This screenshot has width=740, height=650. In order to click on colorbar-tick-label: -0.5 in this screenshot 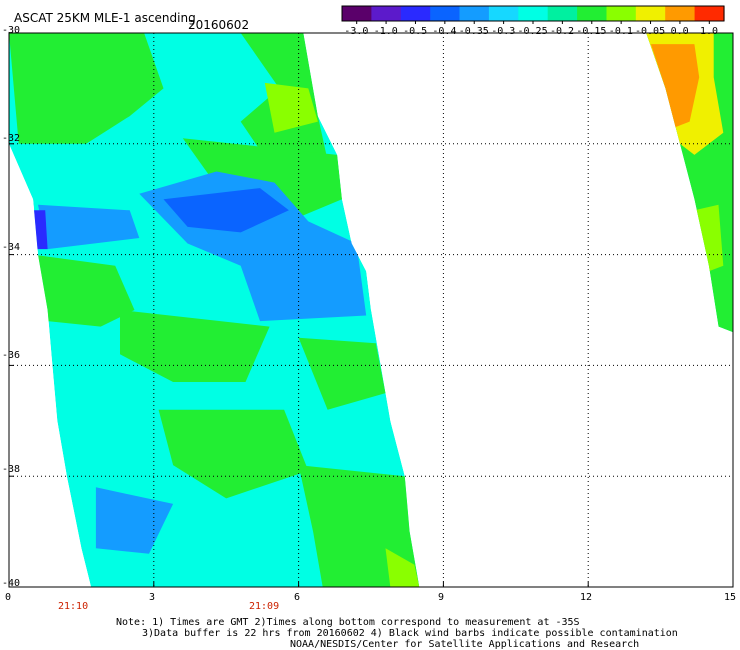, I will do `click(415, 31)`.